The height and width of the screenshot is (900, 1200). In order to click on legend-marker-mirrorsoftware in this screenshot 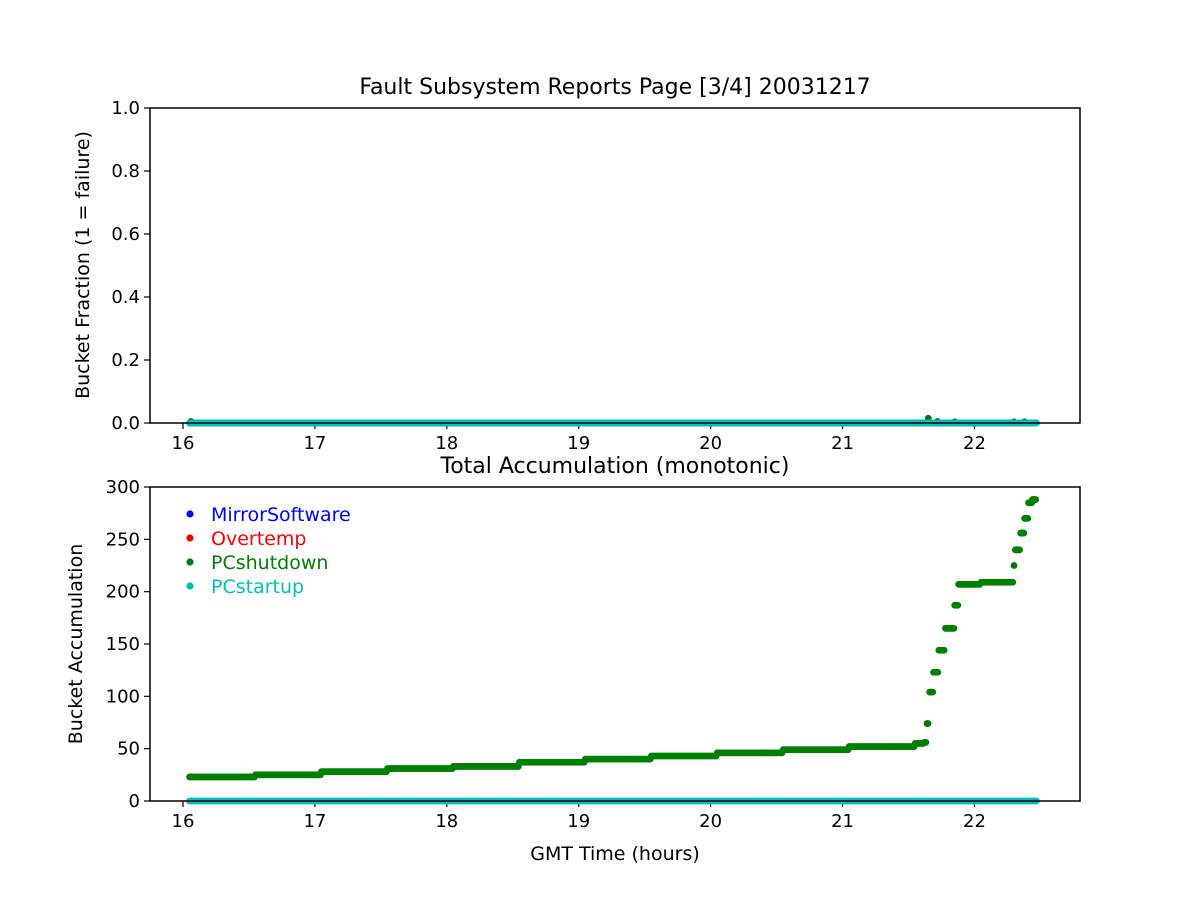, I will do `click(190, 514)`.